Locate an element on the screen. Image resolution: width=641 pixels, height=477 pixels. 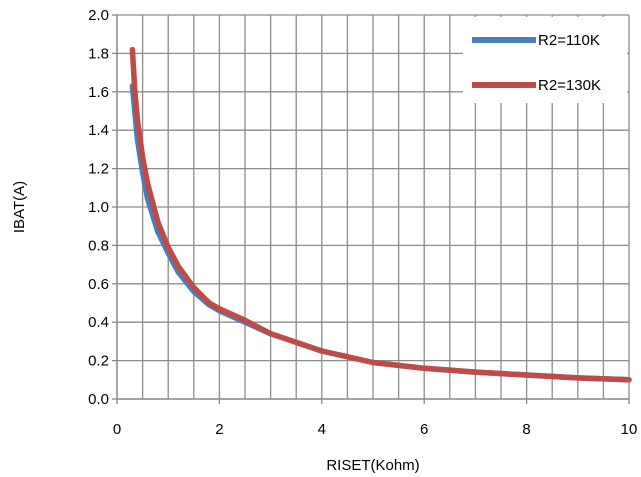
legend-box is located at coordinates (545, 60).